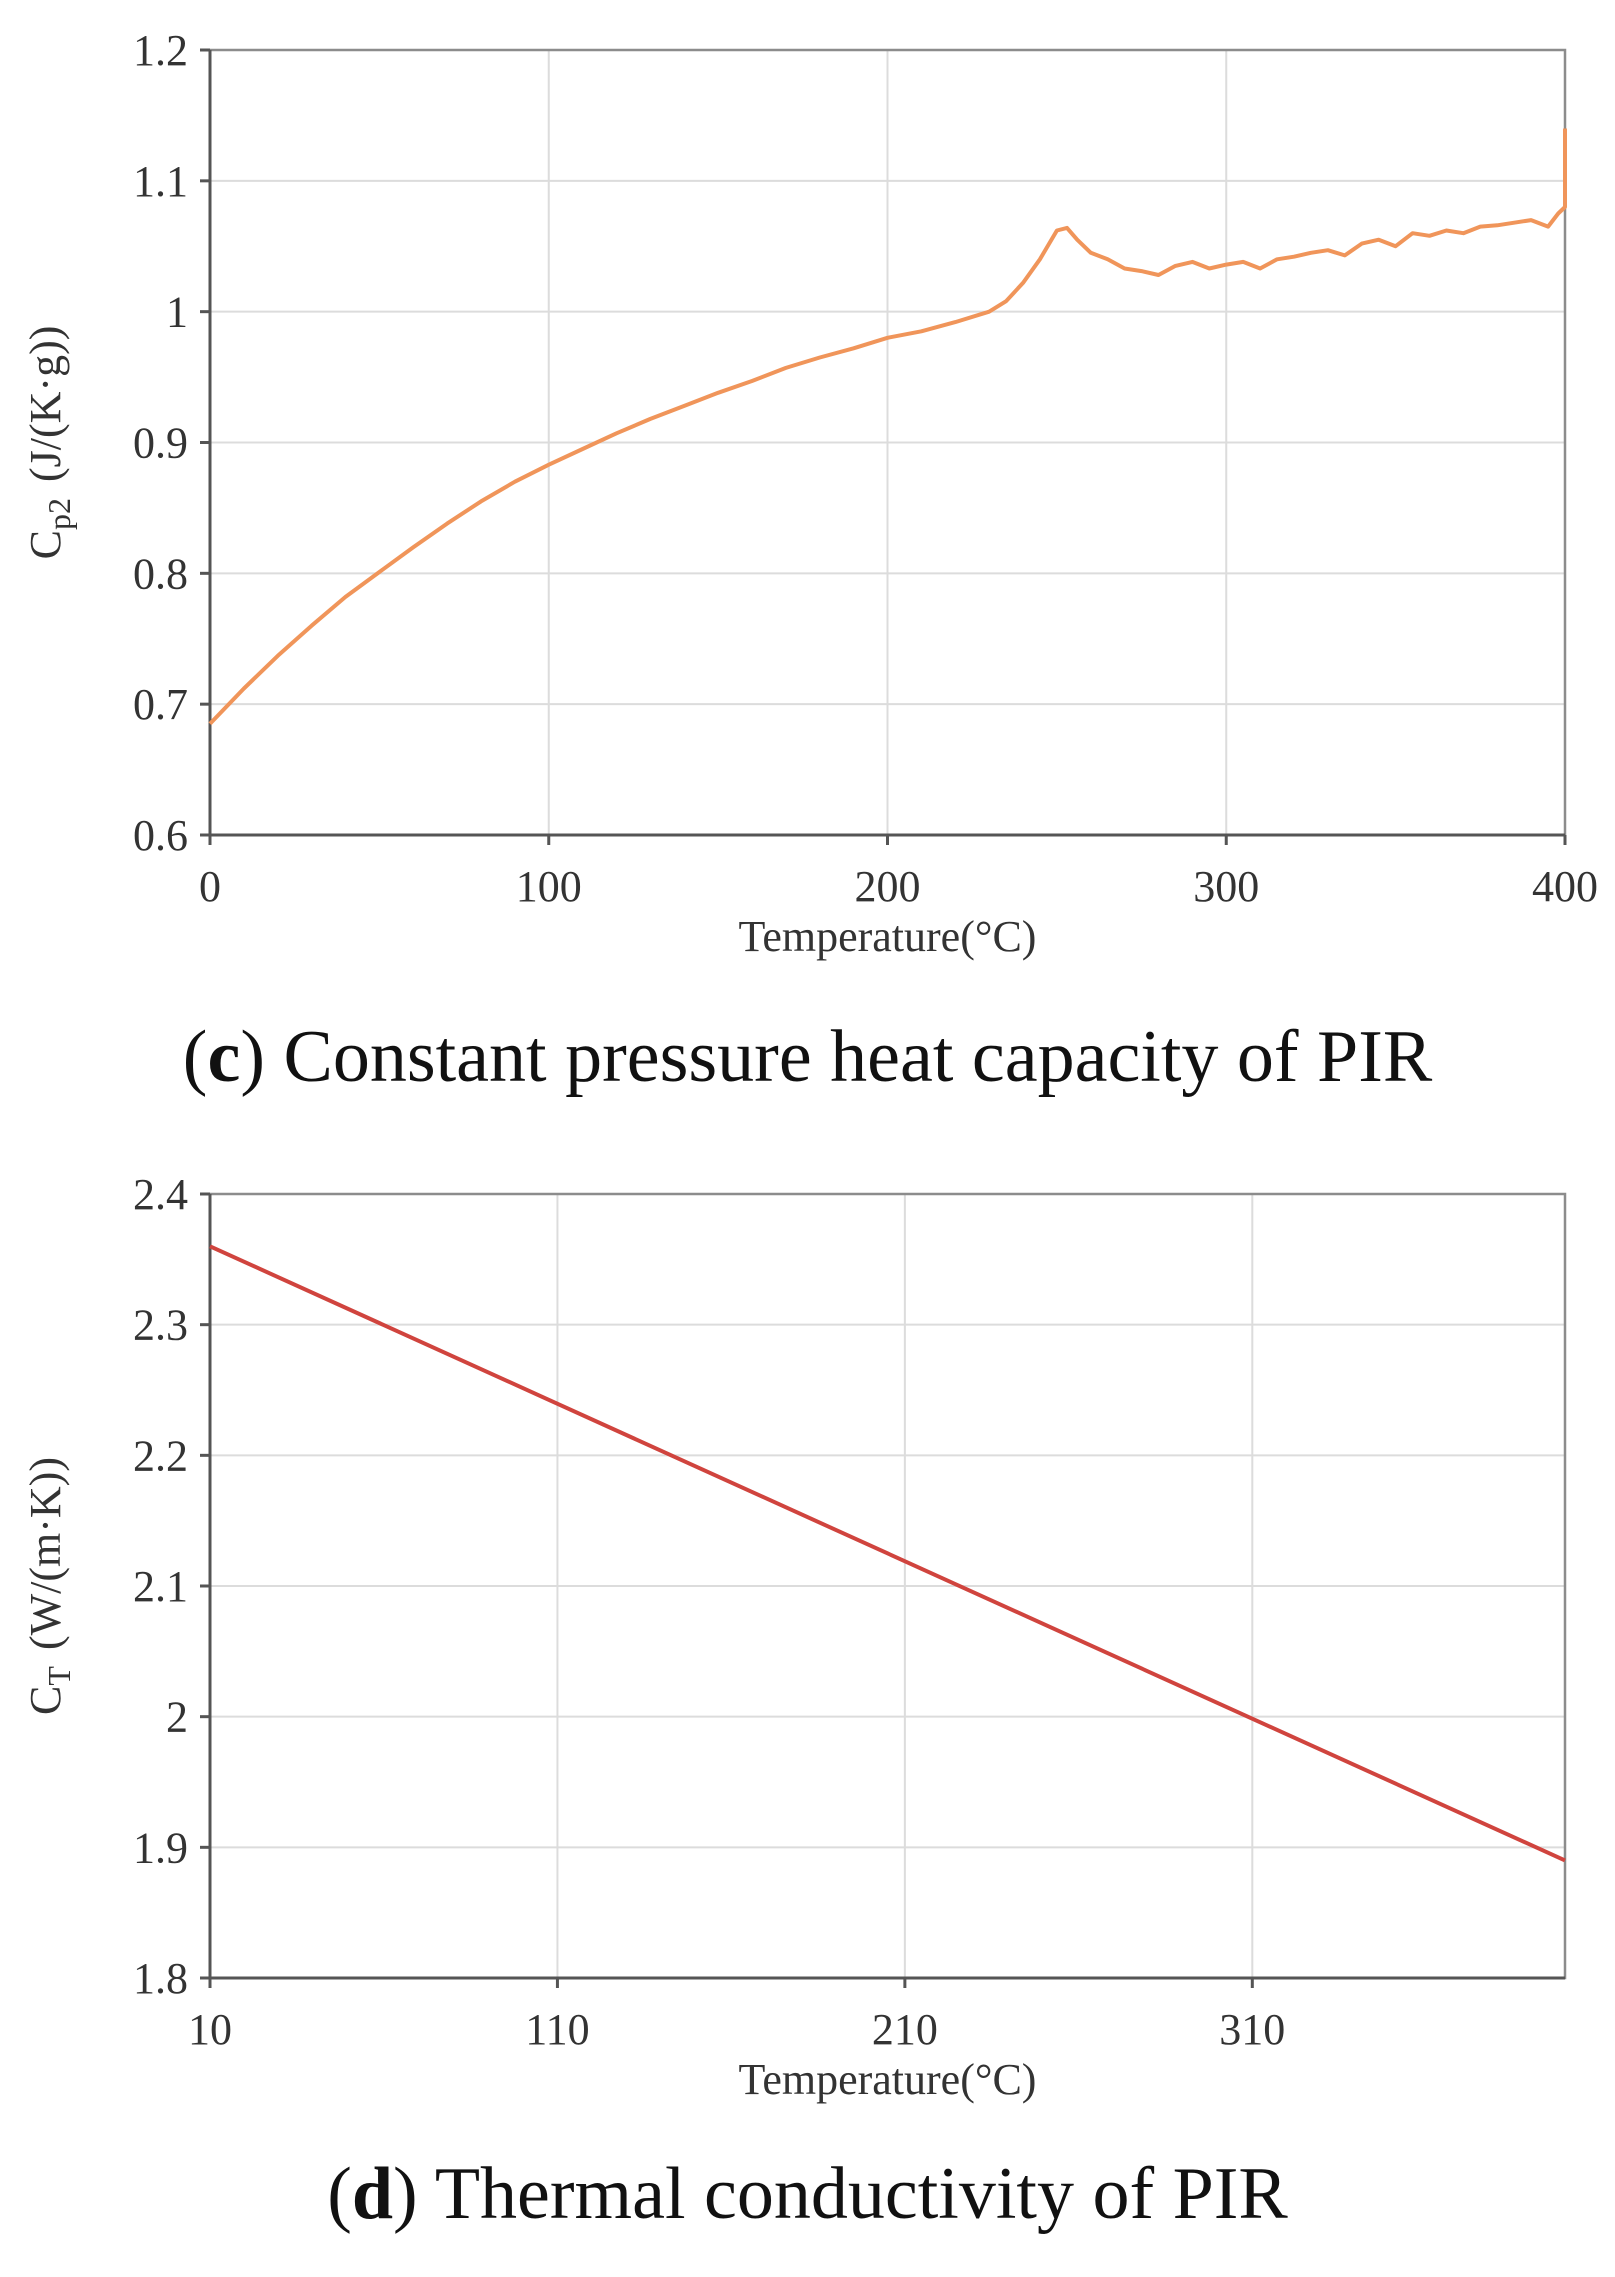  I want to click on caption-c-letter: c, so click(224, 1057).